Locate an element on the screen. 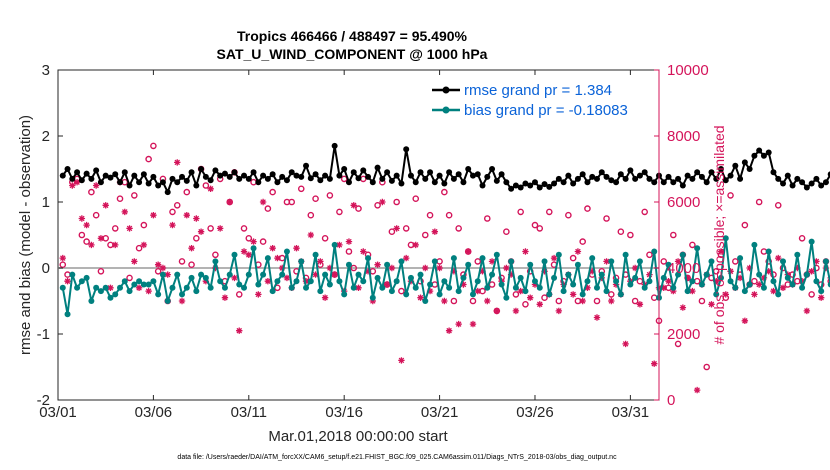  x-tick-label: 03/06 is located at coordinates (154, 412).